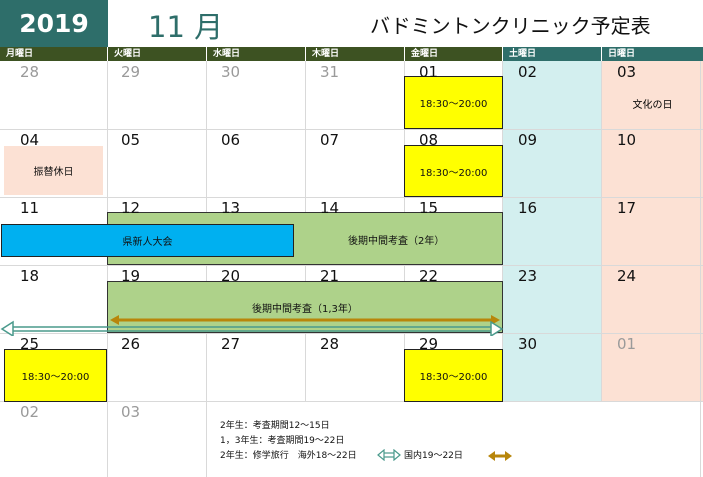 The height and width of the screenshot is (477, 703). Describe the element at coordinates (652, 105) in the screenshot. I see `holiday-label: 文化の日` at that location.